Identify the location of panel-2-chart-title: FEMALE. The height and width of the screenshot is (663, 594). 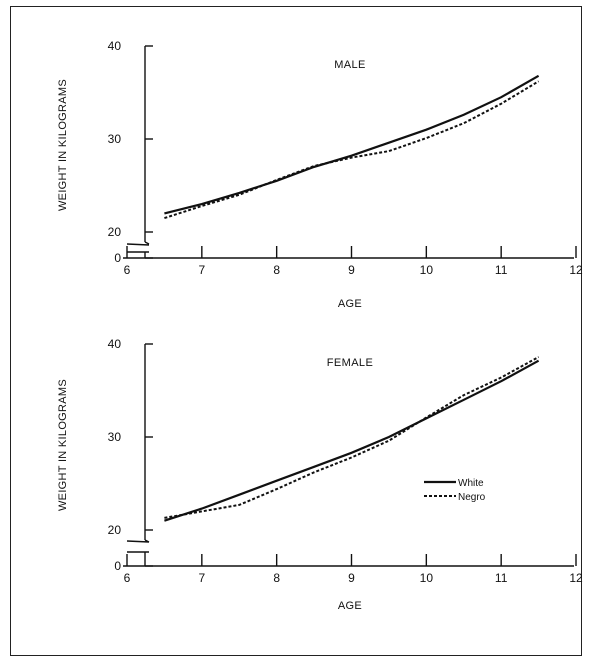
(350, 363).